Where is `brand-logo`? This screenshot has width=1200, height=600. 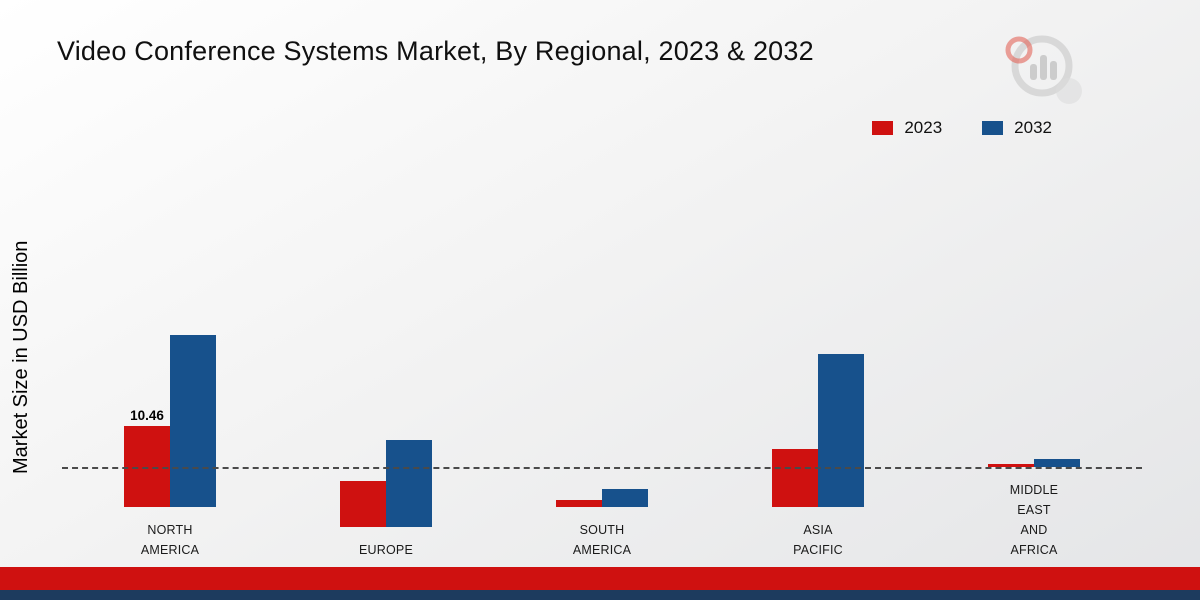 brand-logo is located at coordinates (1045, 70).